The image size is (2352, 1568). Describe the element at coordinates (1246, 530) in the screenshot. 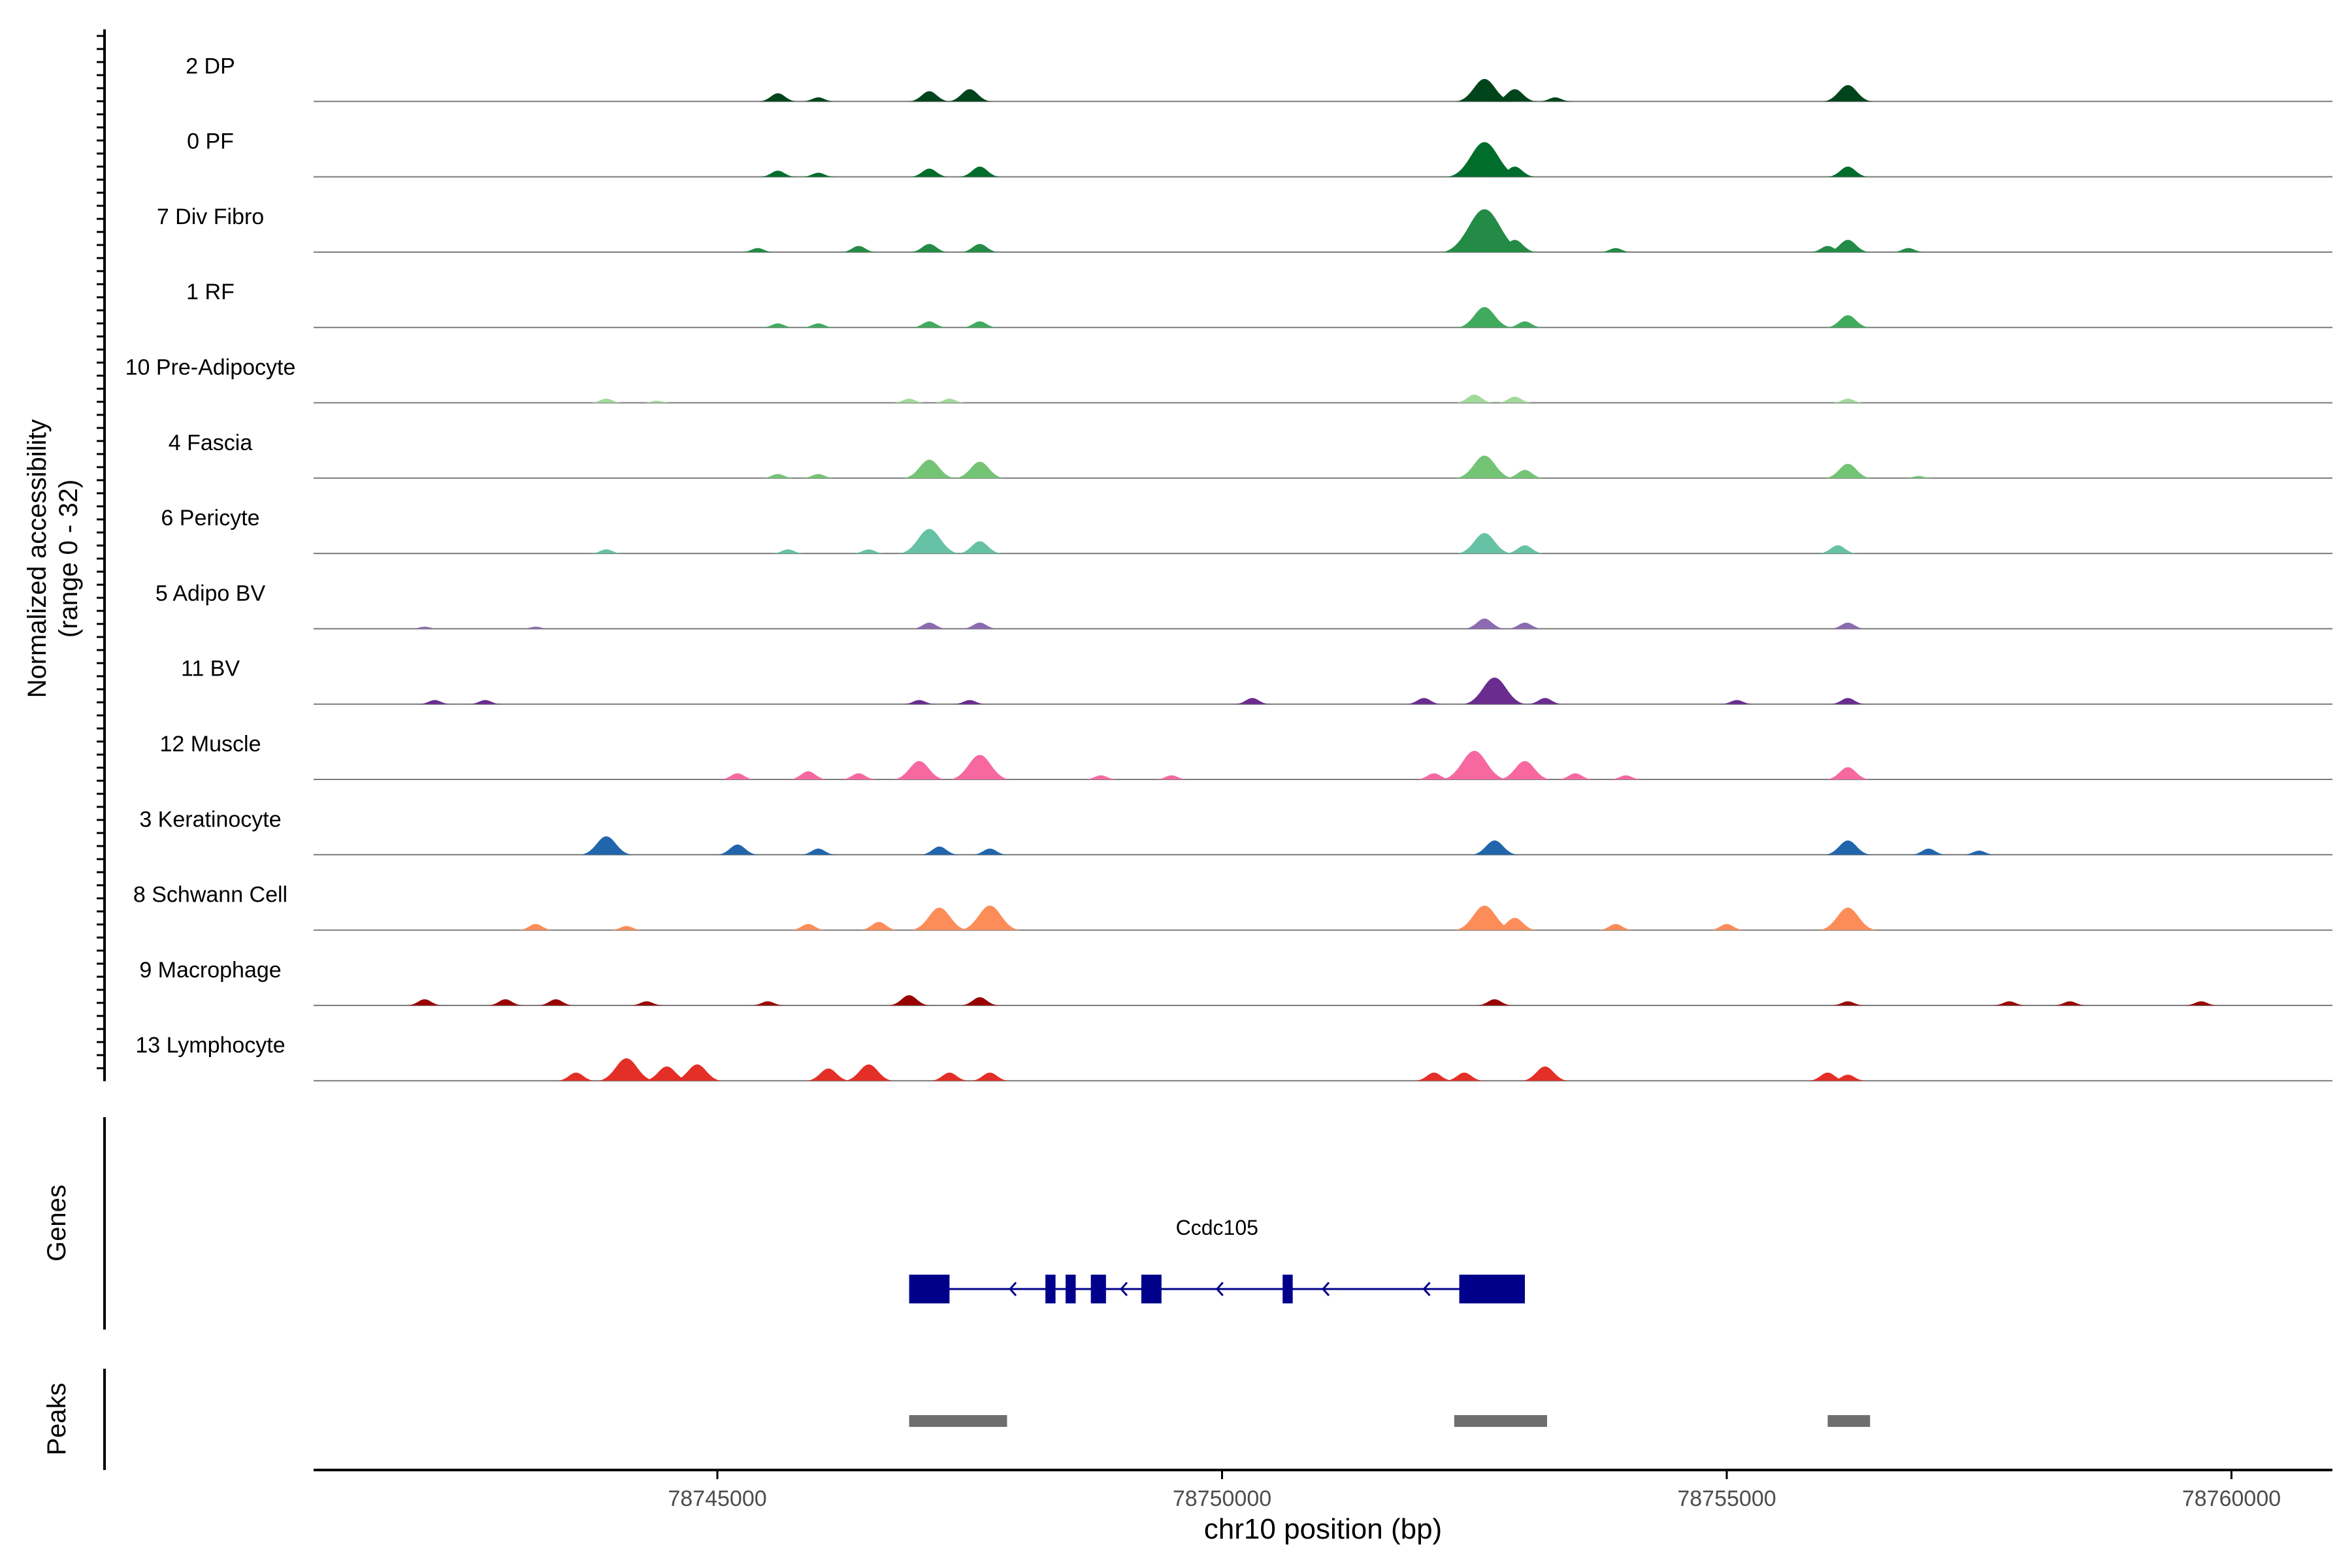

I see `track-7: 6 Pericyte` at that location.